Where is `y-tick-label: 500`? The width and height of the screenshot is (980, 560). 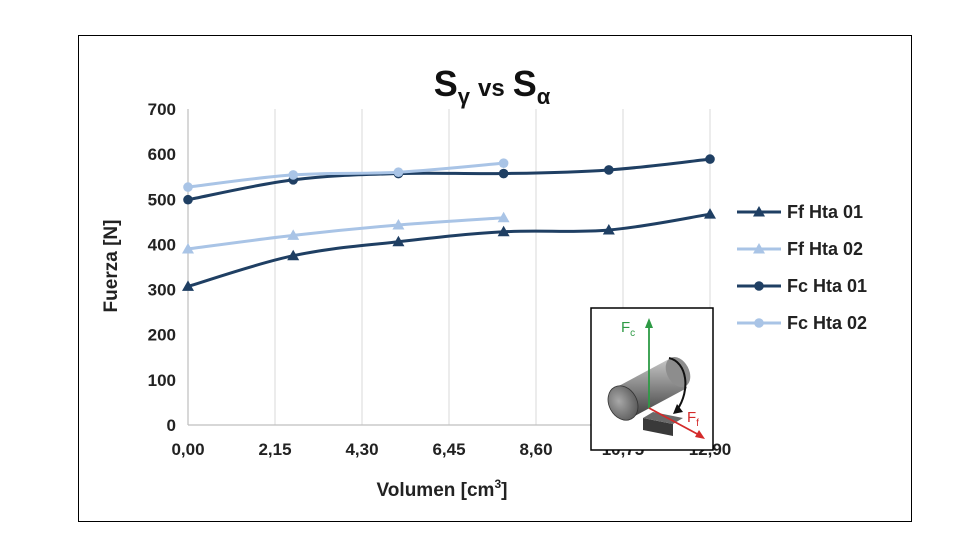
y-tick-label: 500 is located at coordinates (162, 199).